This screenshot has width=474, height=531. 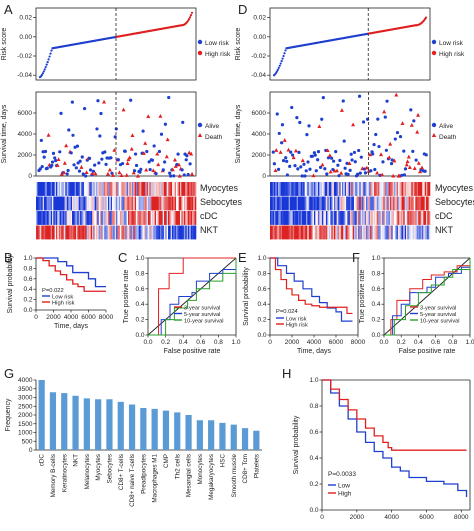 What do you see at coordinates (214, 137) in the screenshot?
I see `a-legend-label-death: Death` at bounding box center [214, 137].